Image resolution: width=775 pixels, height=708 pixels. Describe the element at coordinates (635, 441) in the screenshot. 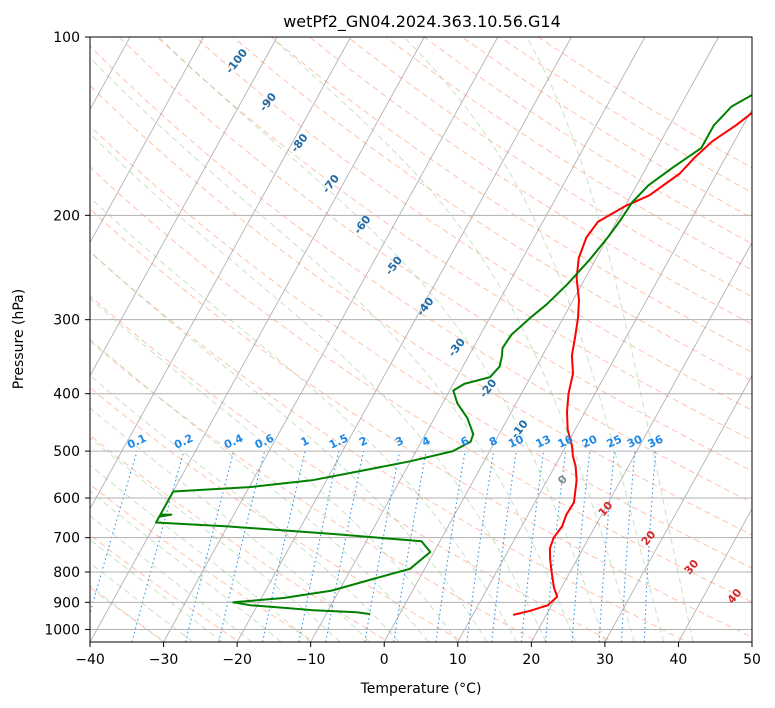

I see `mixing-ratio-label: 30` at that location.